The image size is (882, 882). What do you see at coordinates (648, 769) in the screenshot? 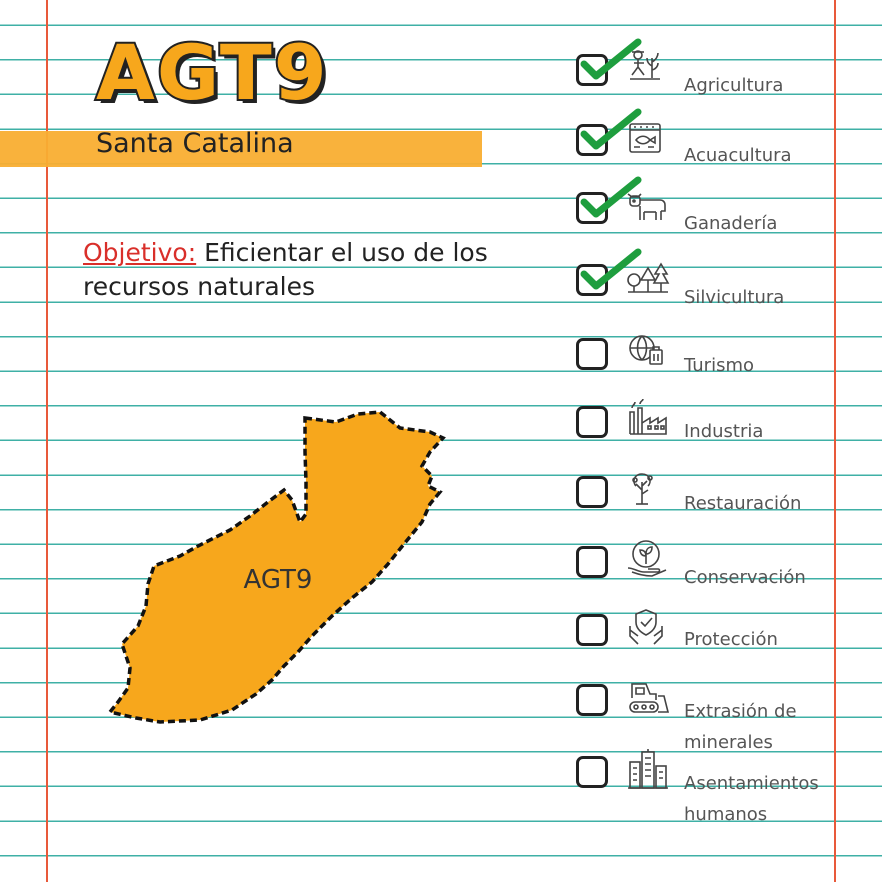
I see `city-icon` at bounding box center [648, 769].